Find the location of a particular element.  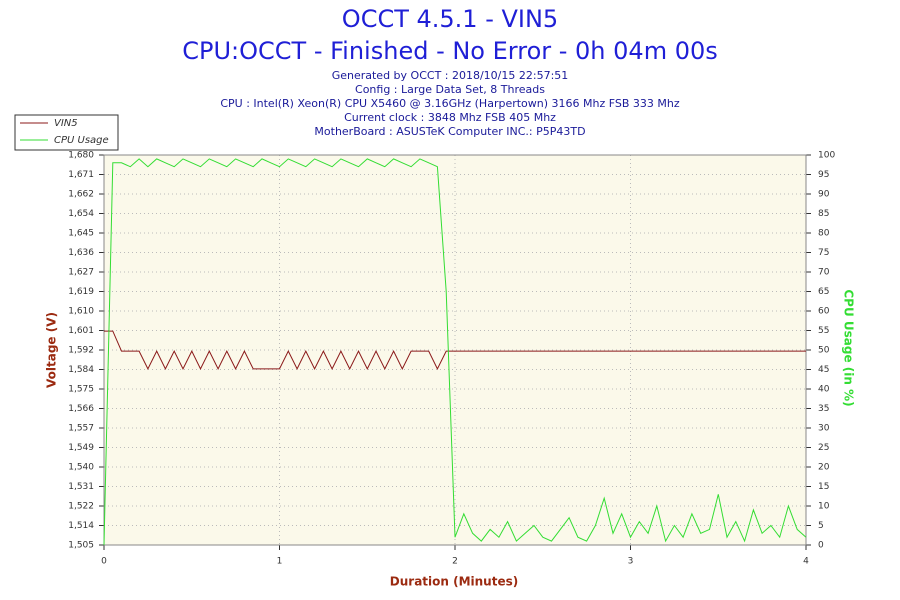

legend-box is located at coordinates (66, 132).